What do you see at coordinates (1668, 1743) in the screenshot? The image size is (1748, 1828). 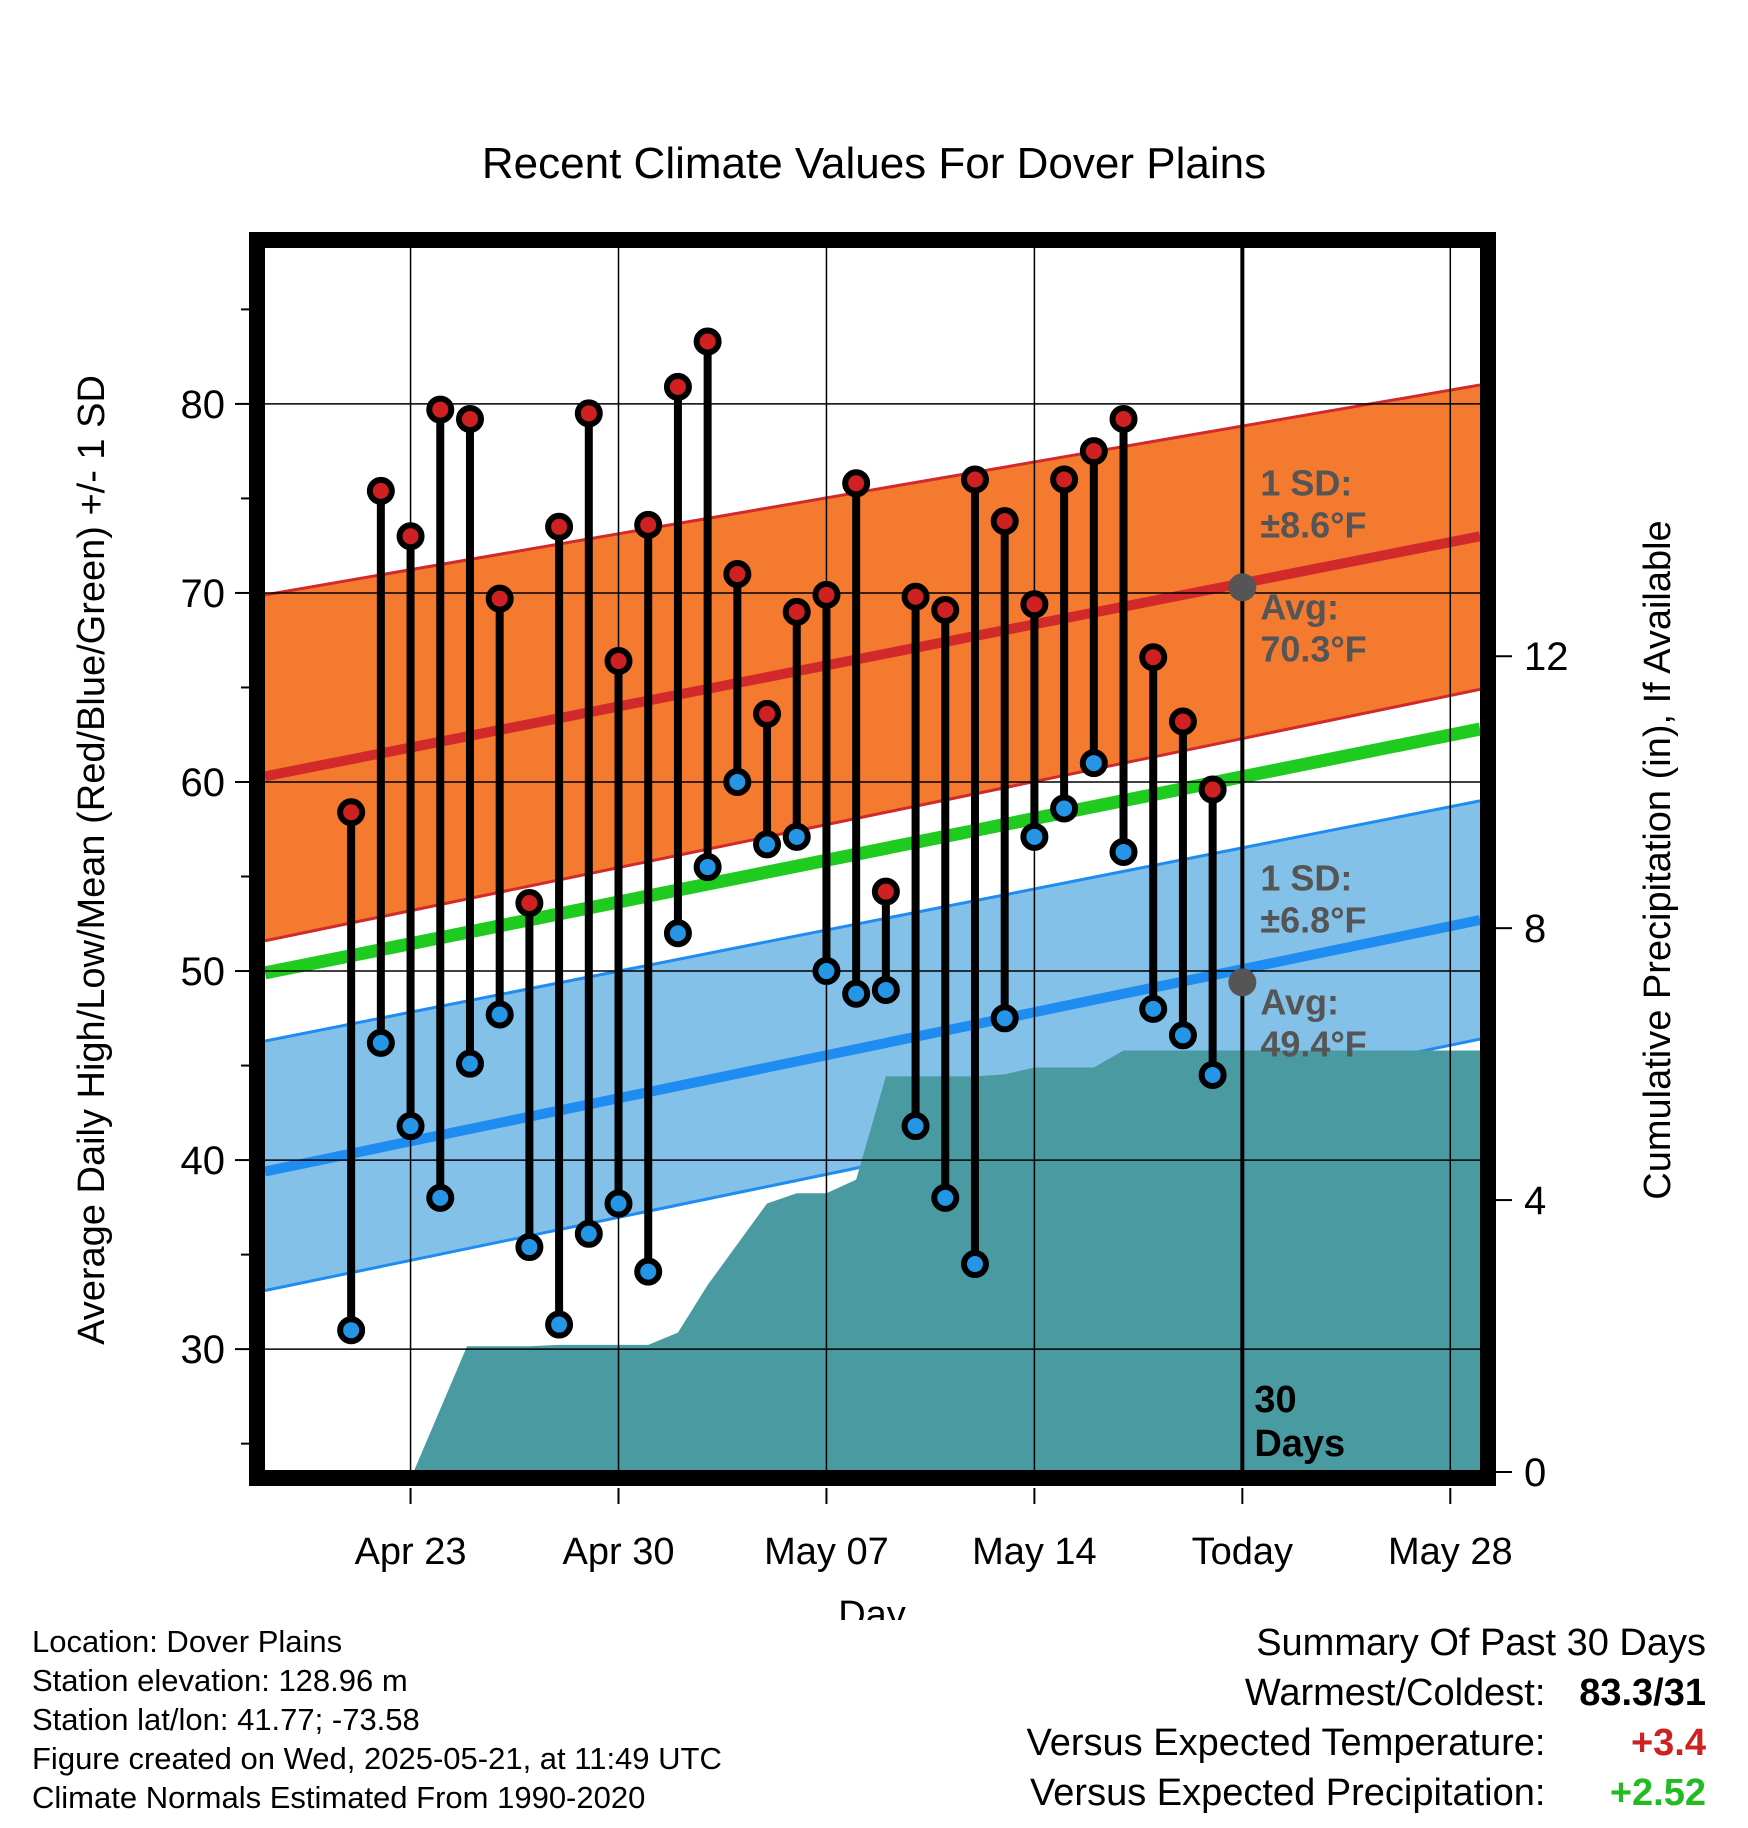 I see `temp-value: +3.4` at bounding box center [1668, 1743].